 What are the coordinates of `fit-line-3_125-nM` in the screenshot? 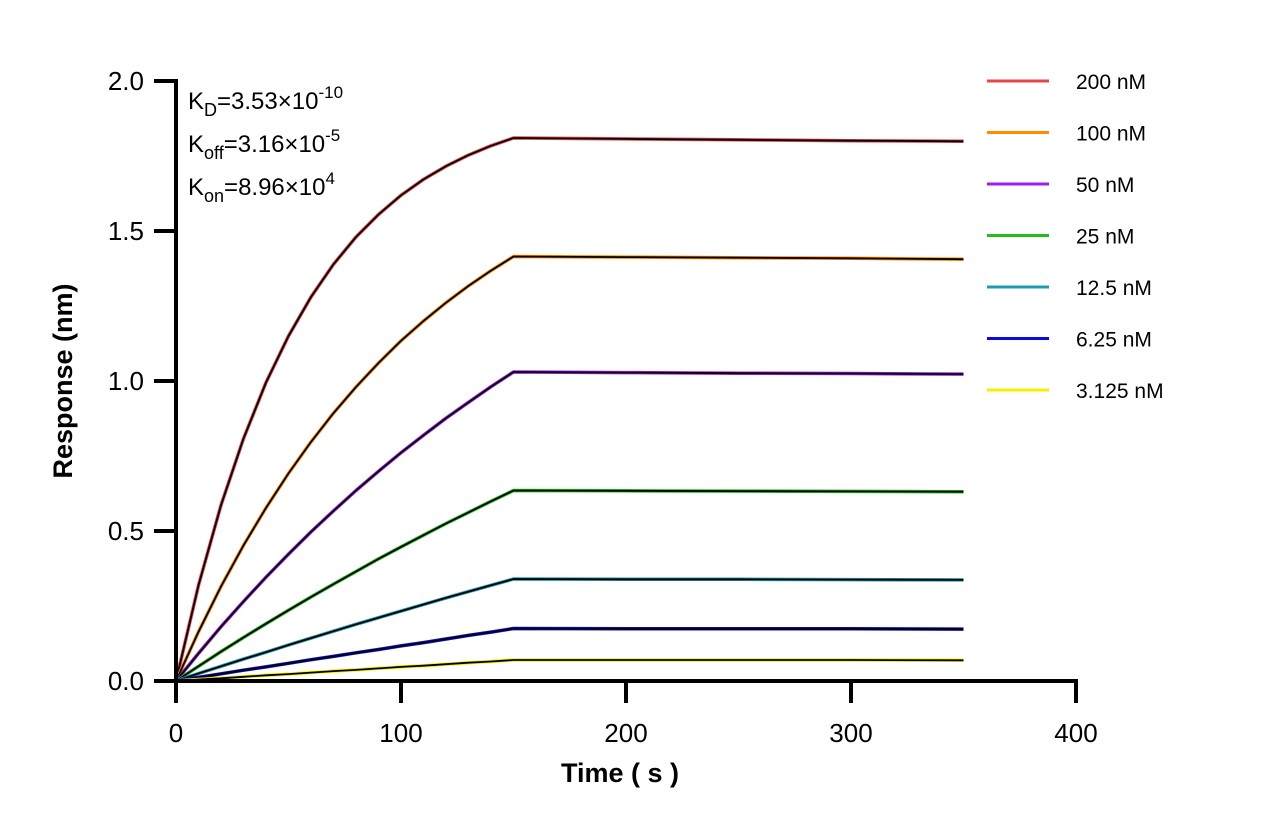 It's located at (569, 670).